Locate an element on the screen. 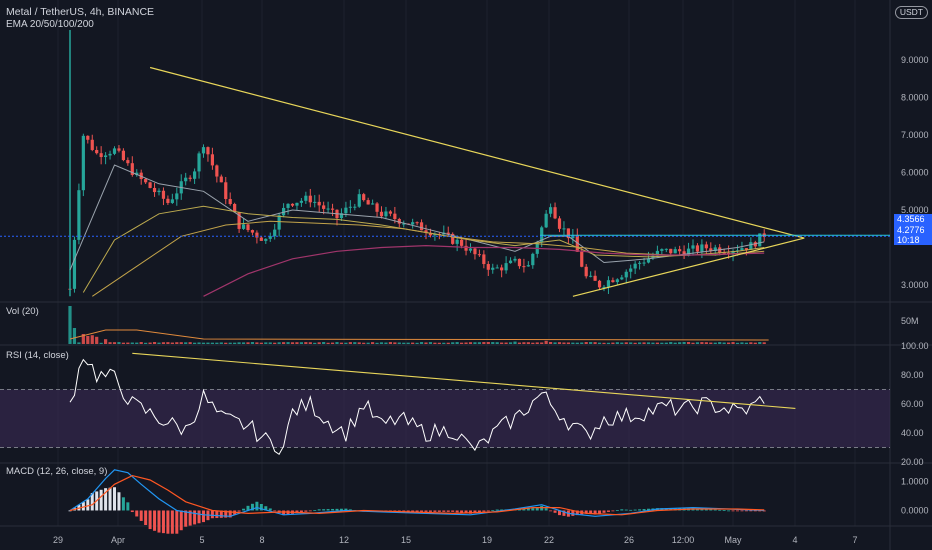 The image size is (932, 550). macd-tick-label: 0.0000 is located at coordinates (915, 510).